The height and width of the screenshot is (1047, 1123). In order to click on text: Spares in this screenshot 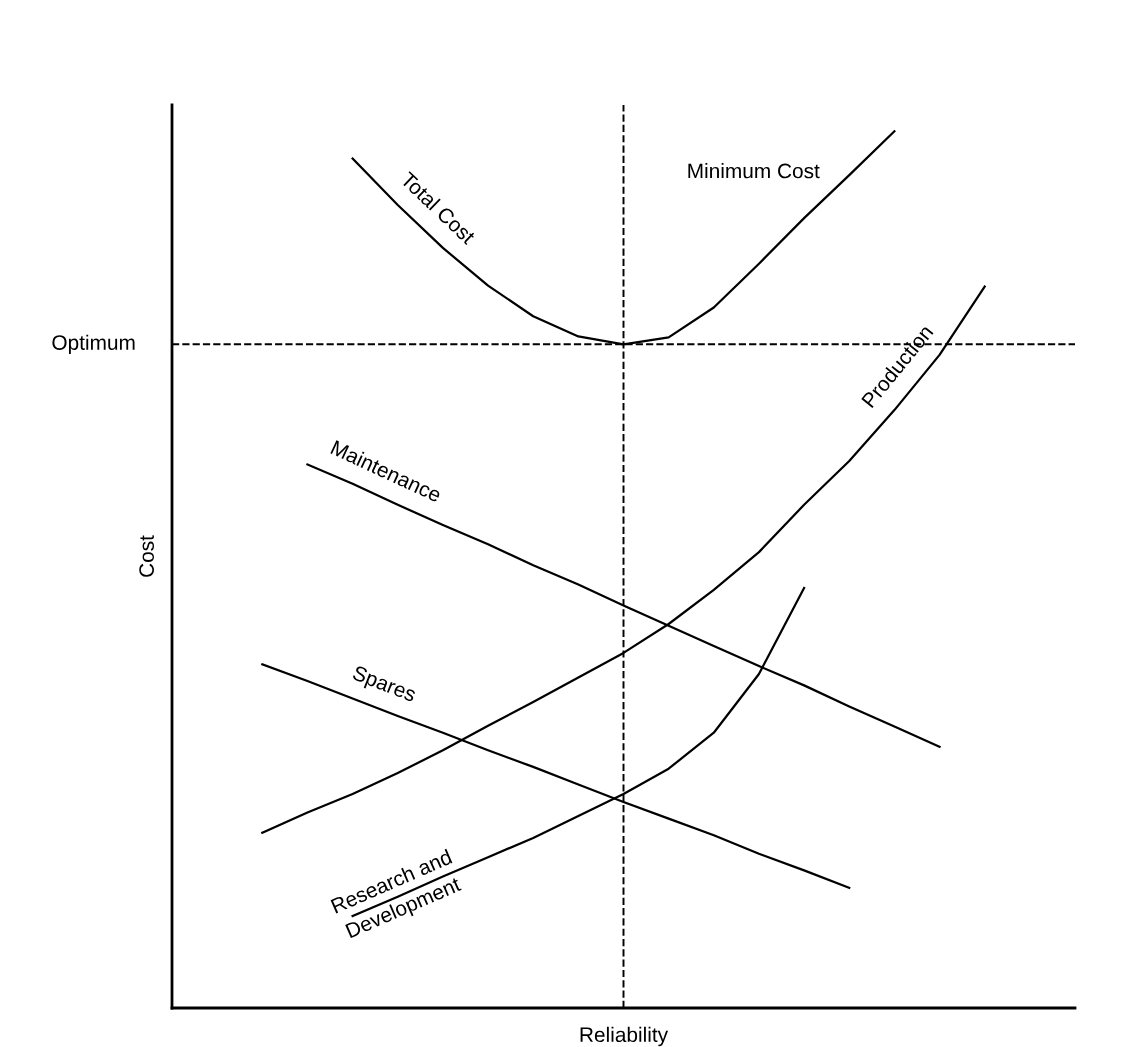, I will do `click(384, 685)`.